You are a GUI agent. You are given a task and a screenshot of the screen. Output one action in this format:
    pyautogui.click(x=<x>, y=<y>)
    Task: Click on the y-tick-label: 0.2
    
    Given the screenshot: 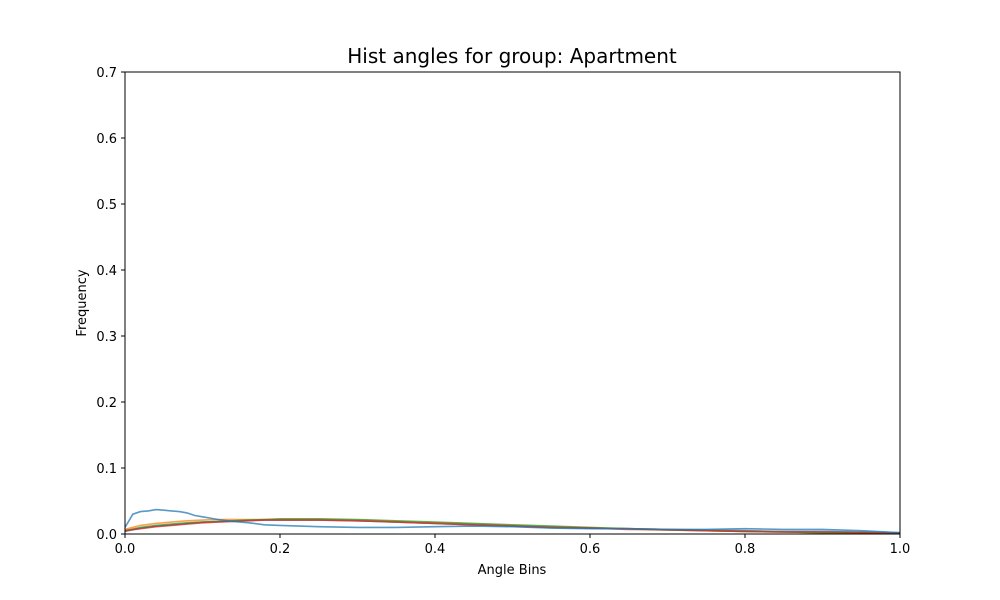 What is the action you would take?
    pyautogui.click(x=106, y=403)
    